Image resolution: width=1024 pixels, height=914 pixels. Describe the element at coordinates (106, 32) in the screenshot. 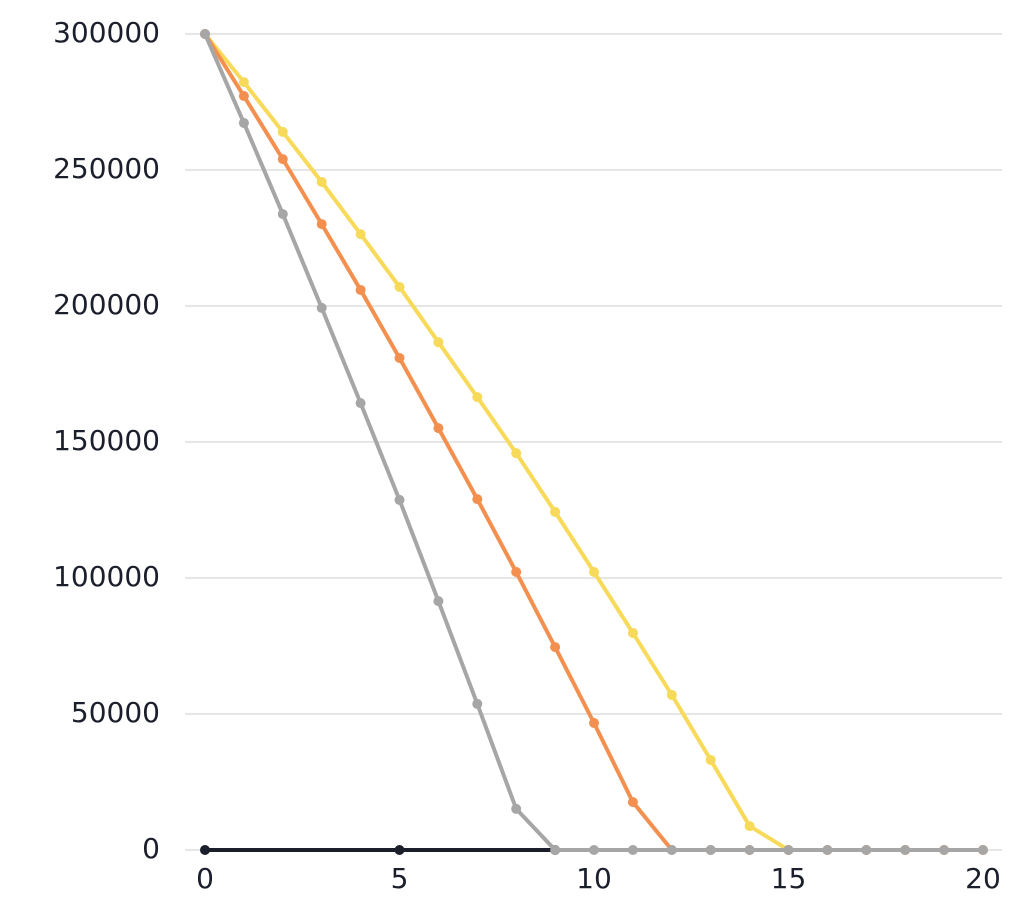

I see `y-tick-label: 300000` at that location.